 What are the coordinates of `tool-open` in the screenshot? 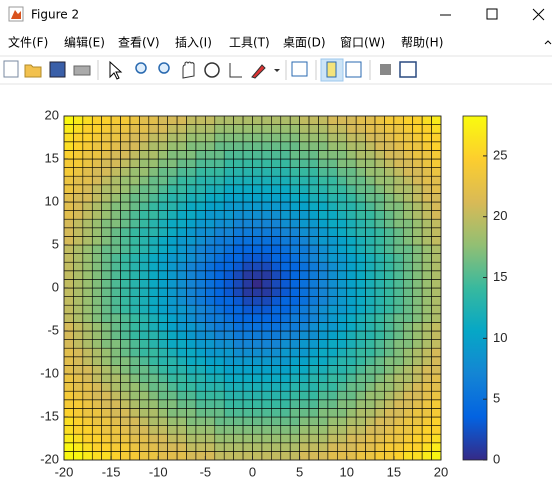 It's located at (33, 71).